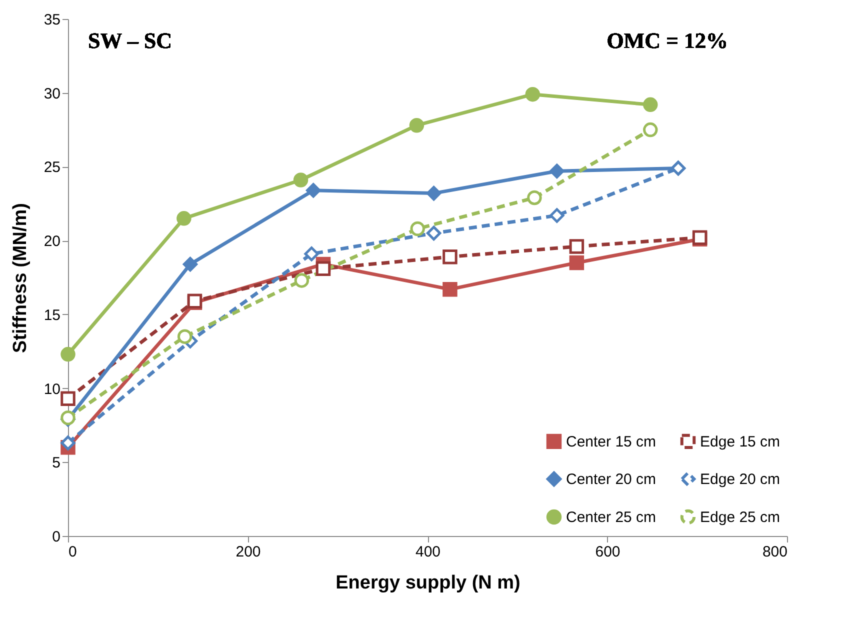  I want to click on legend-label: Edge 25 cm, so click(740, 517).